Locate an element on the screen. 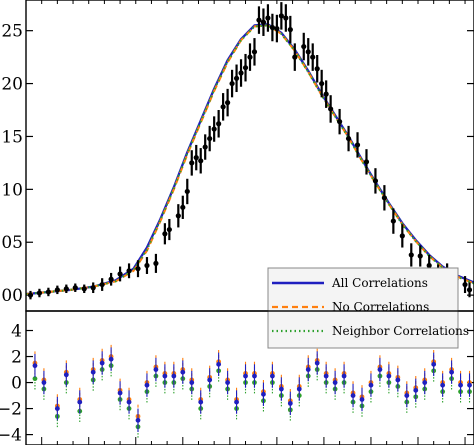 The width and height of the screenshot is (474, 445). residual-y-tick-label: −4 is located at coordinates (11, 435).